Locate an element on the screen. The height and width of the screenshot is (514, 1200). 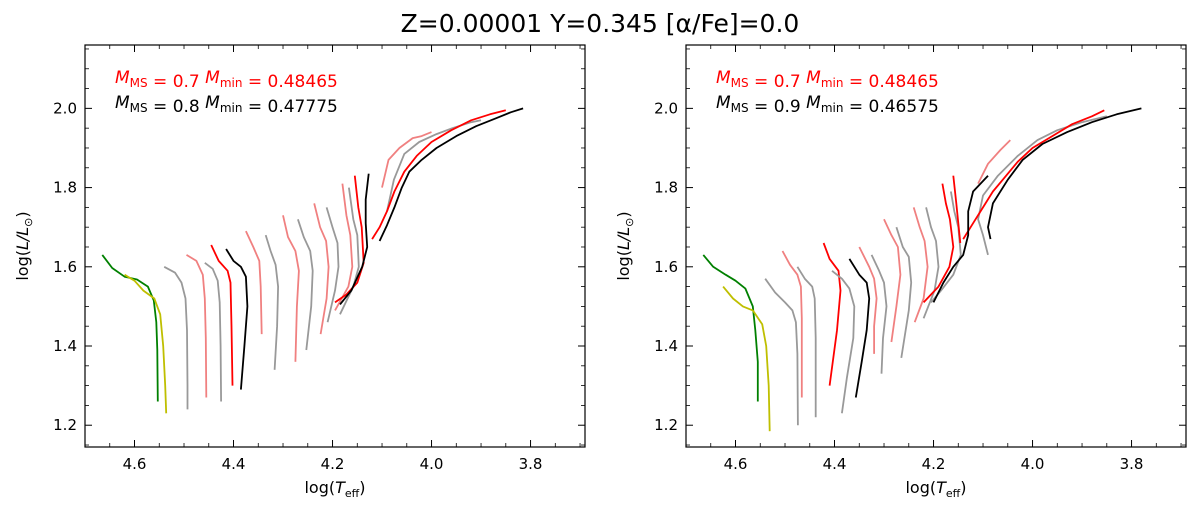
figure-title: Z=0.00001 Y=0.345 [α/Fe]=0.0 is located at coordinates (600, 23).